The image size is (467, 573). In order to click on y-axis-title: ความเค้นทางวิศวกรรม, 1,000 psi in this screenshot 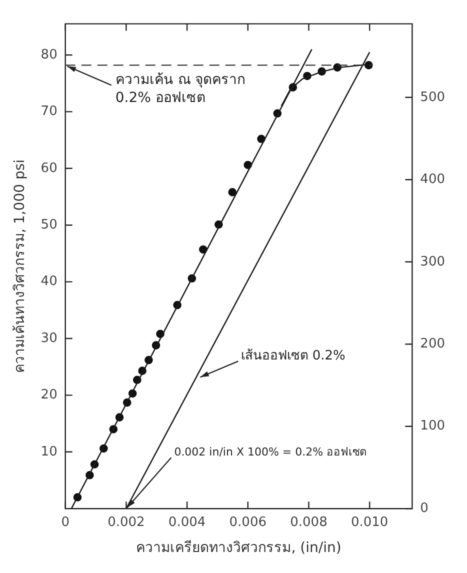, I will do `click(20, 266)`.